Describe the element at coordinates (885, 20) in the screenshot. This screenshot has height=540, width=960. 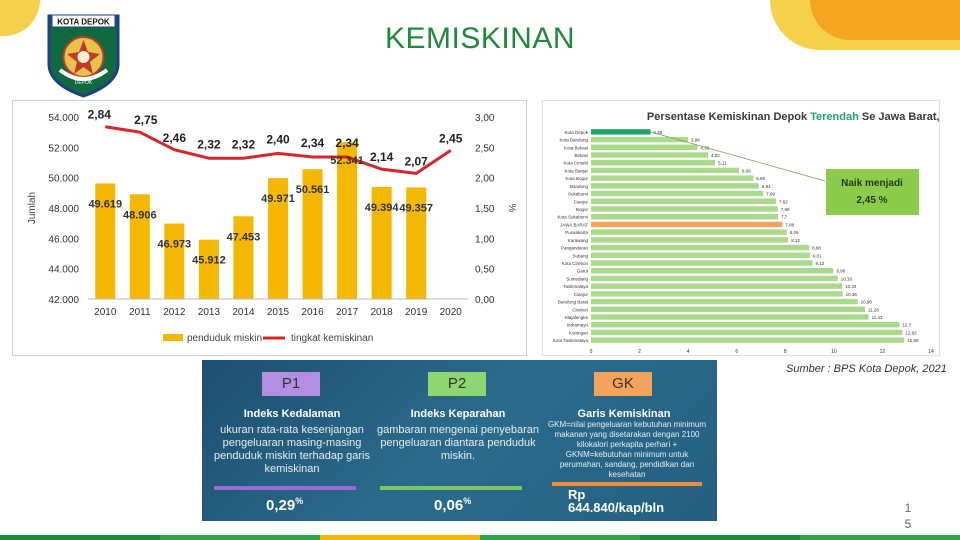
I see `corner-decoration-right-inner` at that location.